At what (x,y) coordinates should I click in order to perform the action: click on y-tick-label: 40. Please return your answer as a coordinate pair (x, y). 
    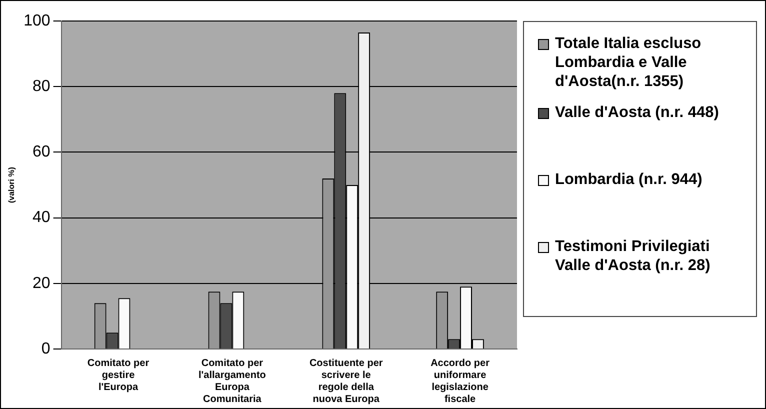
    Looking at the image, I should click on (41, 217).